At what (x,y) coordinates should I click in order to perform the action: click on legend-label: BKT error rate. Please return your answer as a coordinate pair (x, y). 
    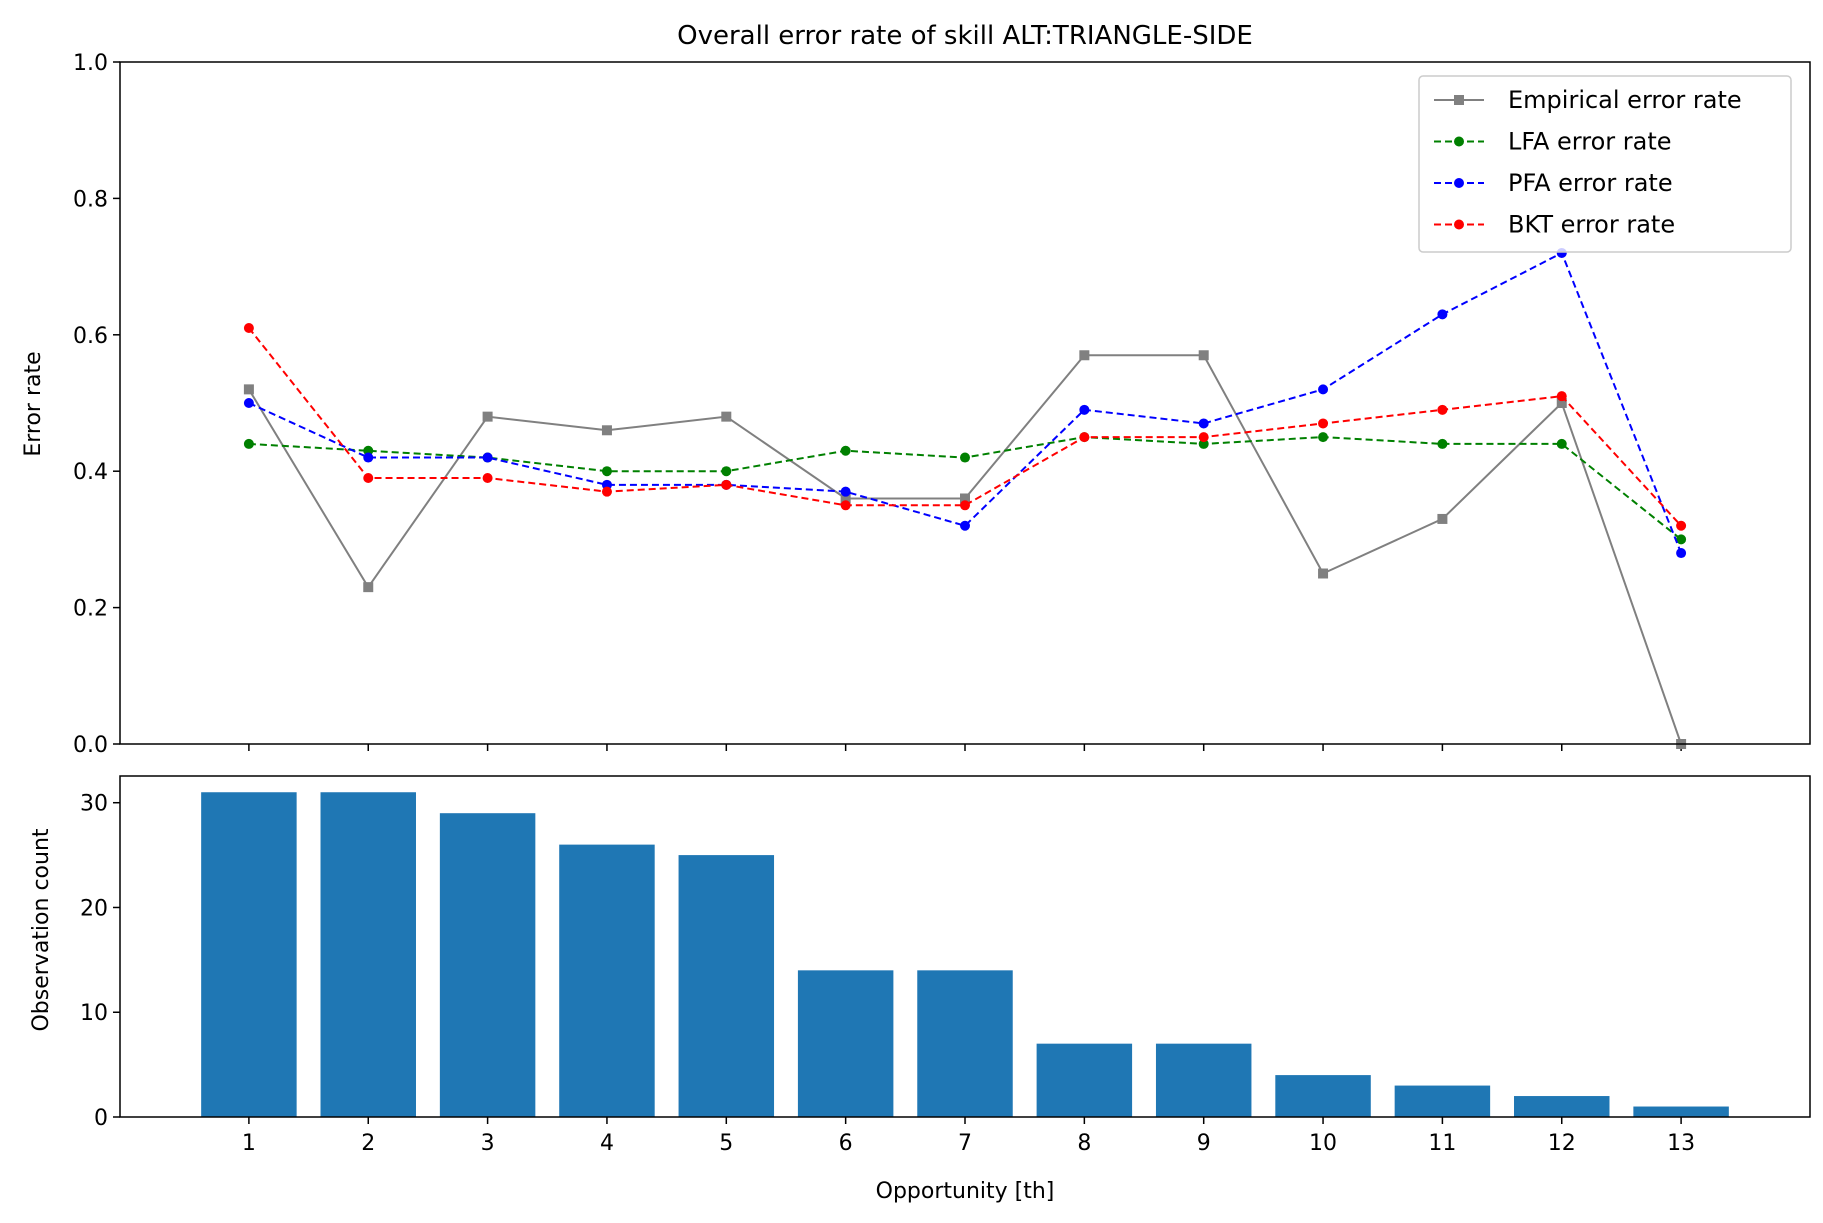
    Looking at the image, I should click on (1591, 225).